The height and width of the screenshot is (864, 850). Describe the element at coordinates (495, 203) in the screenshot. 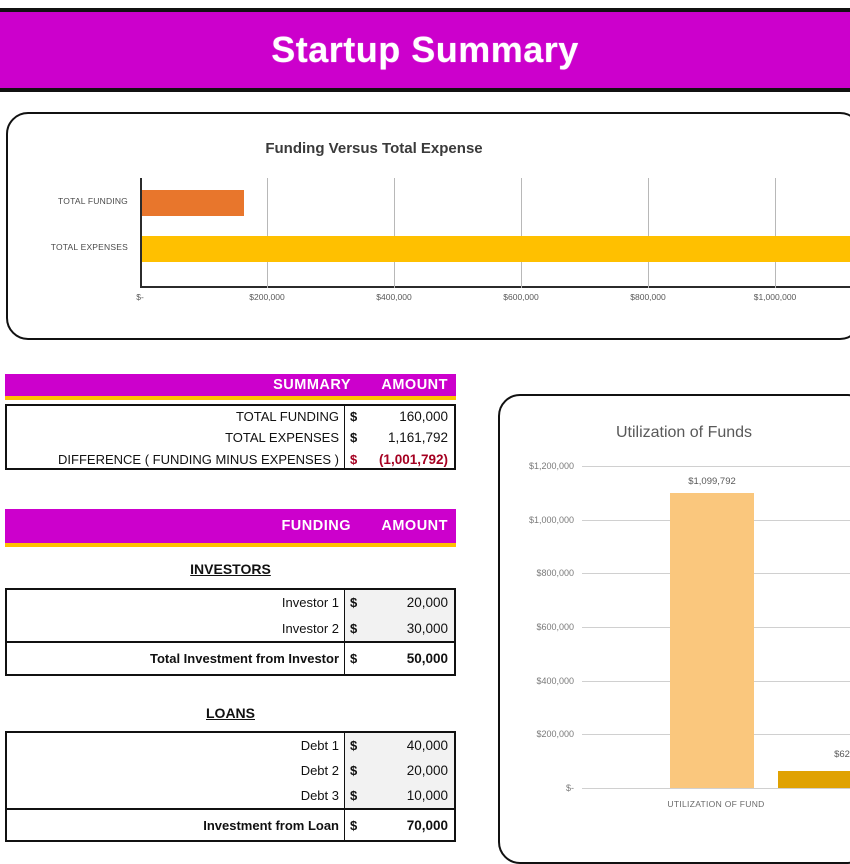

I see `bar-row-total-funding` at that location.